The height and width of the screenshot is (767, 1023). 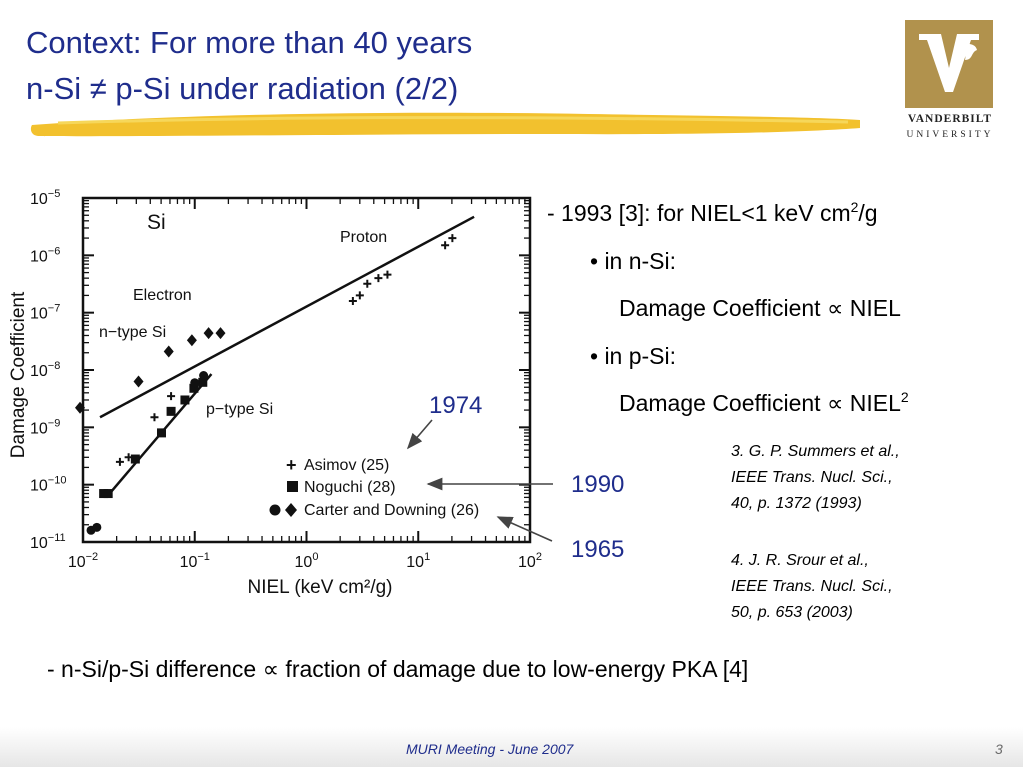 I want to click on formula-p-si-sup: 2, so click(x=904, y=397).